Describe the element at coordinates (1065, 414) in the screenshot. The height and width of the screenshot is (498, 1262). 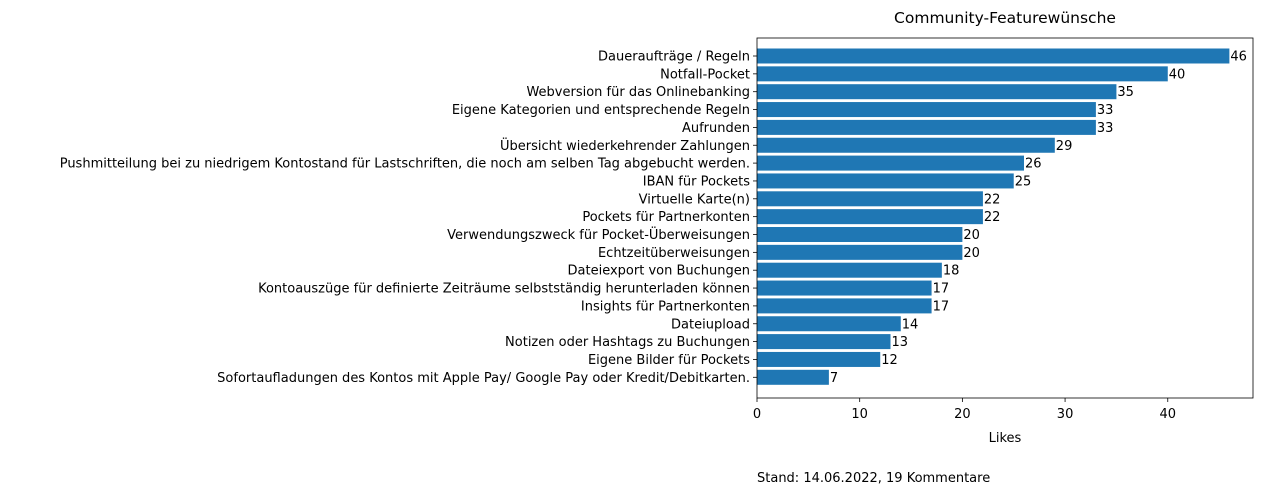
I see `x-tick-label: 30` at that location.